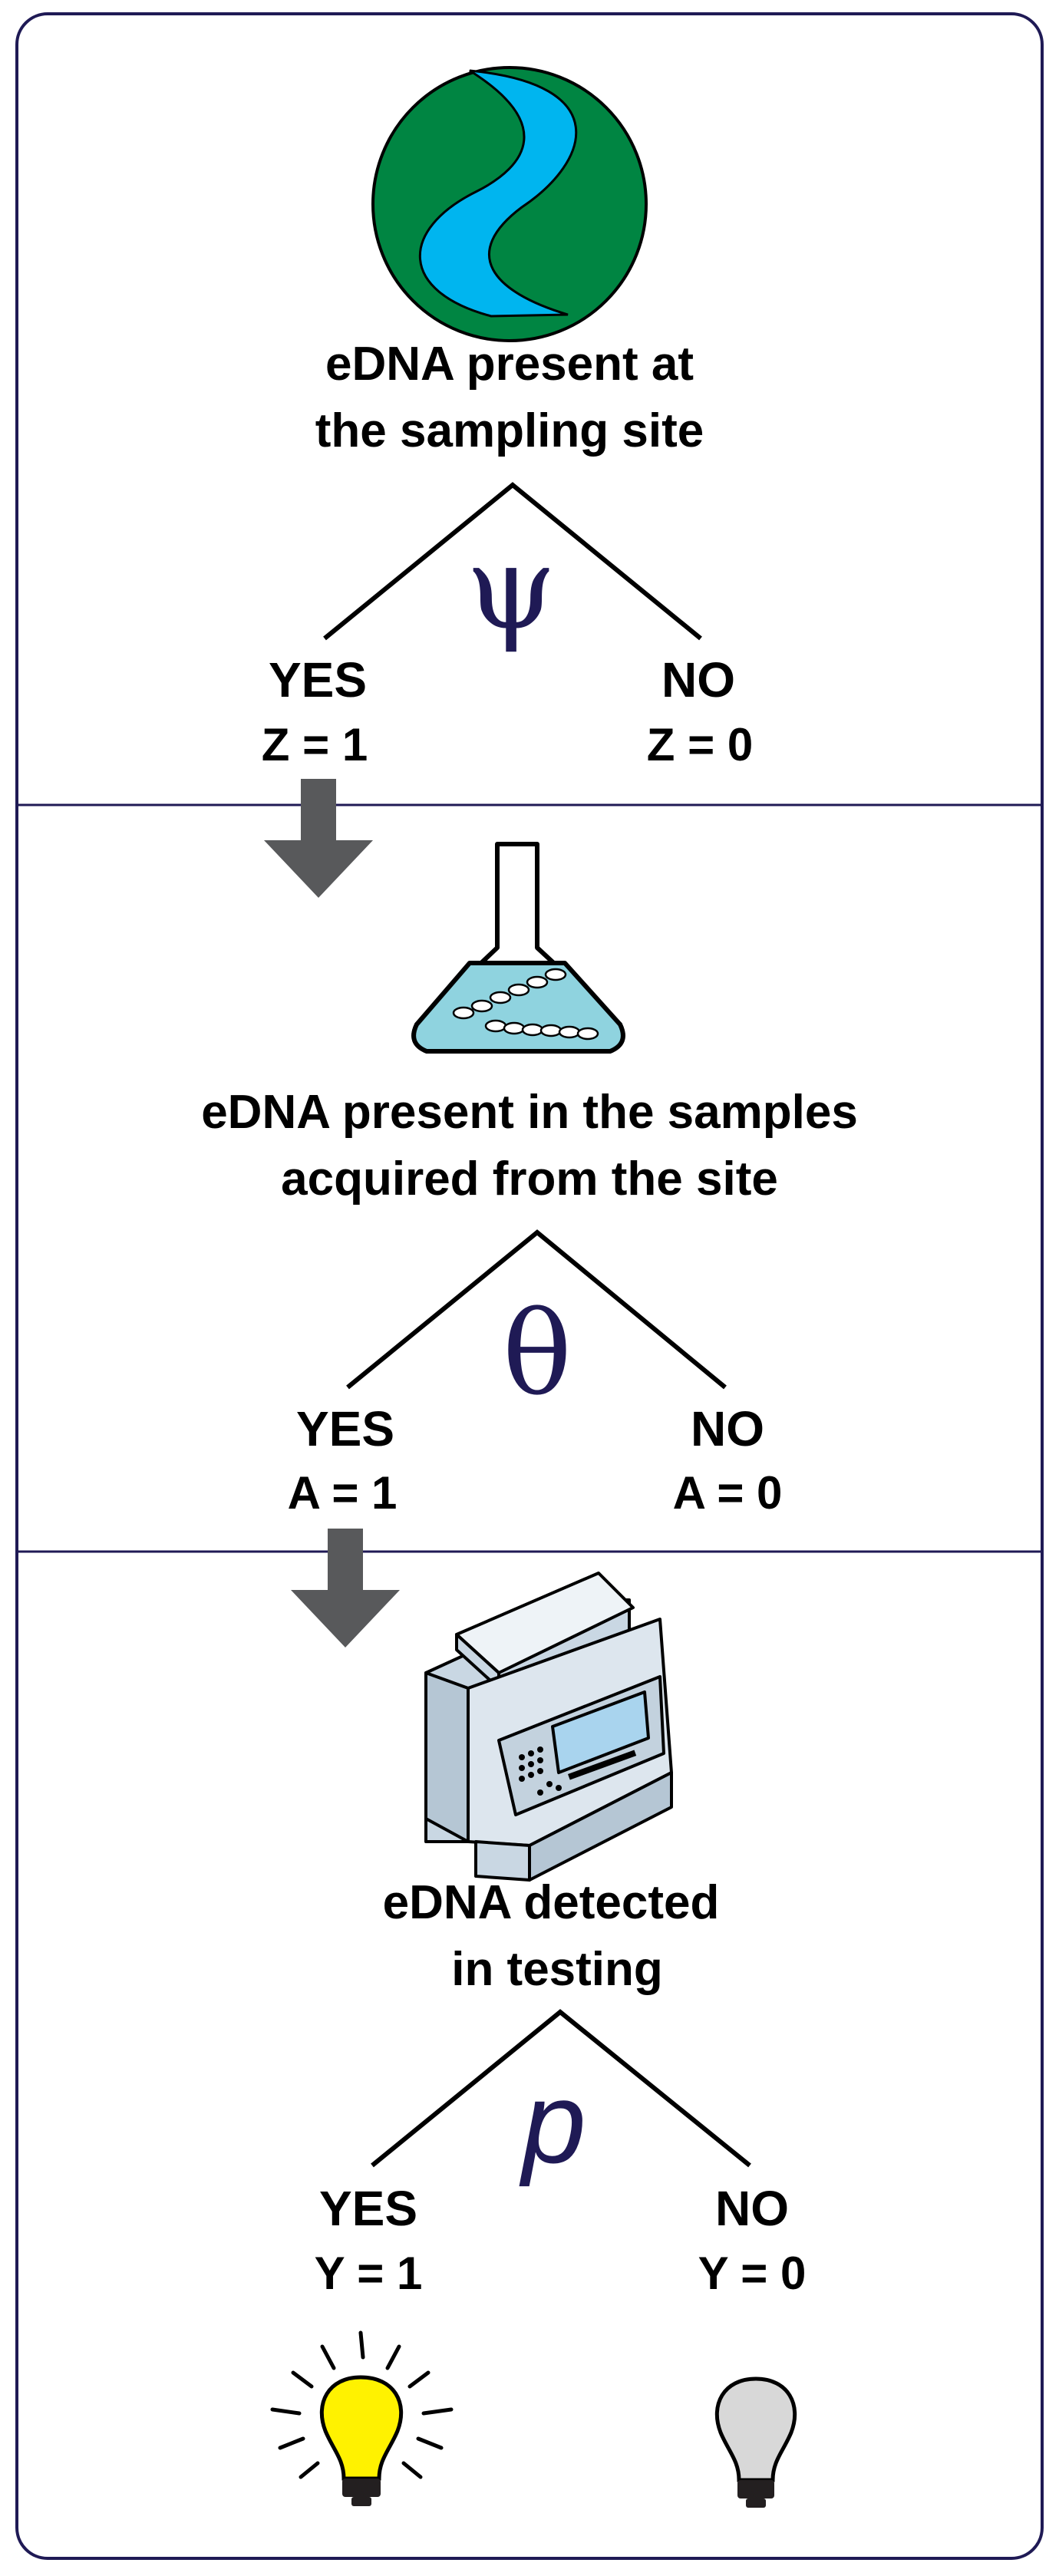  What do you see at coordinates (548, 1727) in the screenshot?
I see `pcr-machine-icon` at bounding box center [548, 1727].